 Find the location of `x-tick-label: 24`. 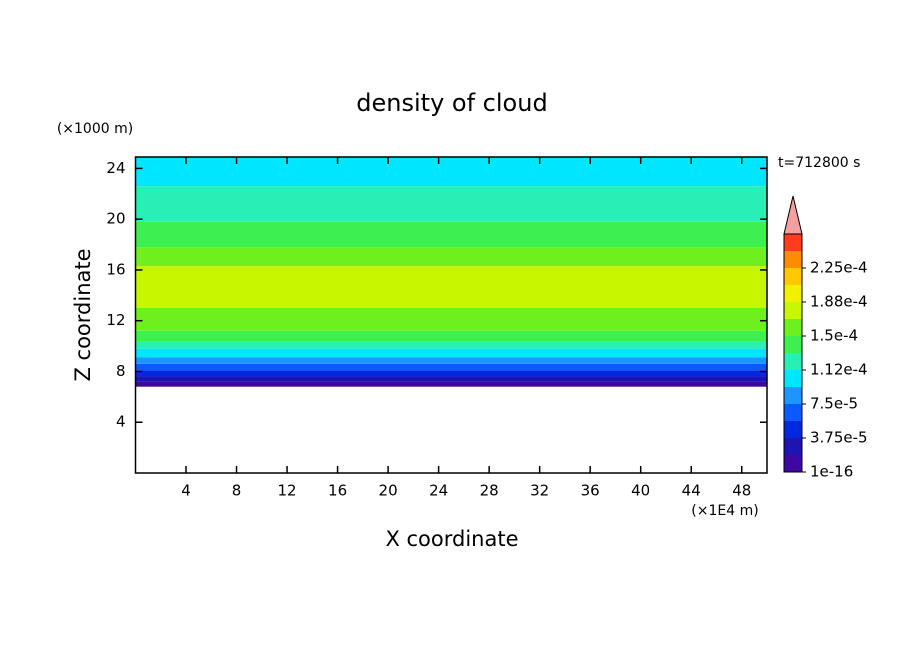

x-tick-label: 24 is located at coordinates (438, 491).